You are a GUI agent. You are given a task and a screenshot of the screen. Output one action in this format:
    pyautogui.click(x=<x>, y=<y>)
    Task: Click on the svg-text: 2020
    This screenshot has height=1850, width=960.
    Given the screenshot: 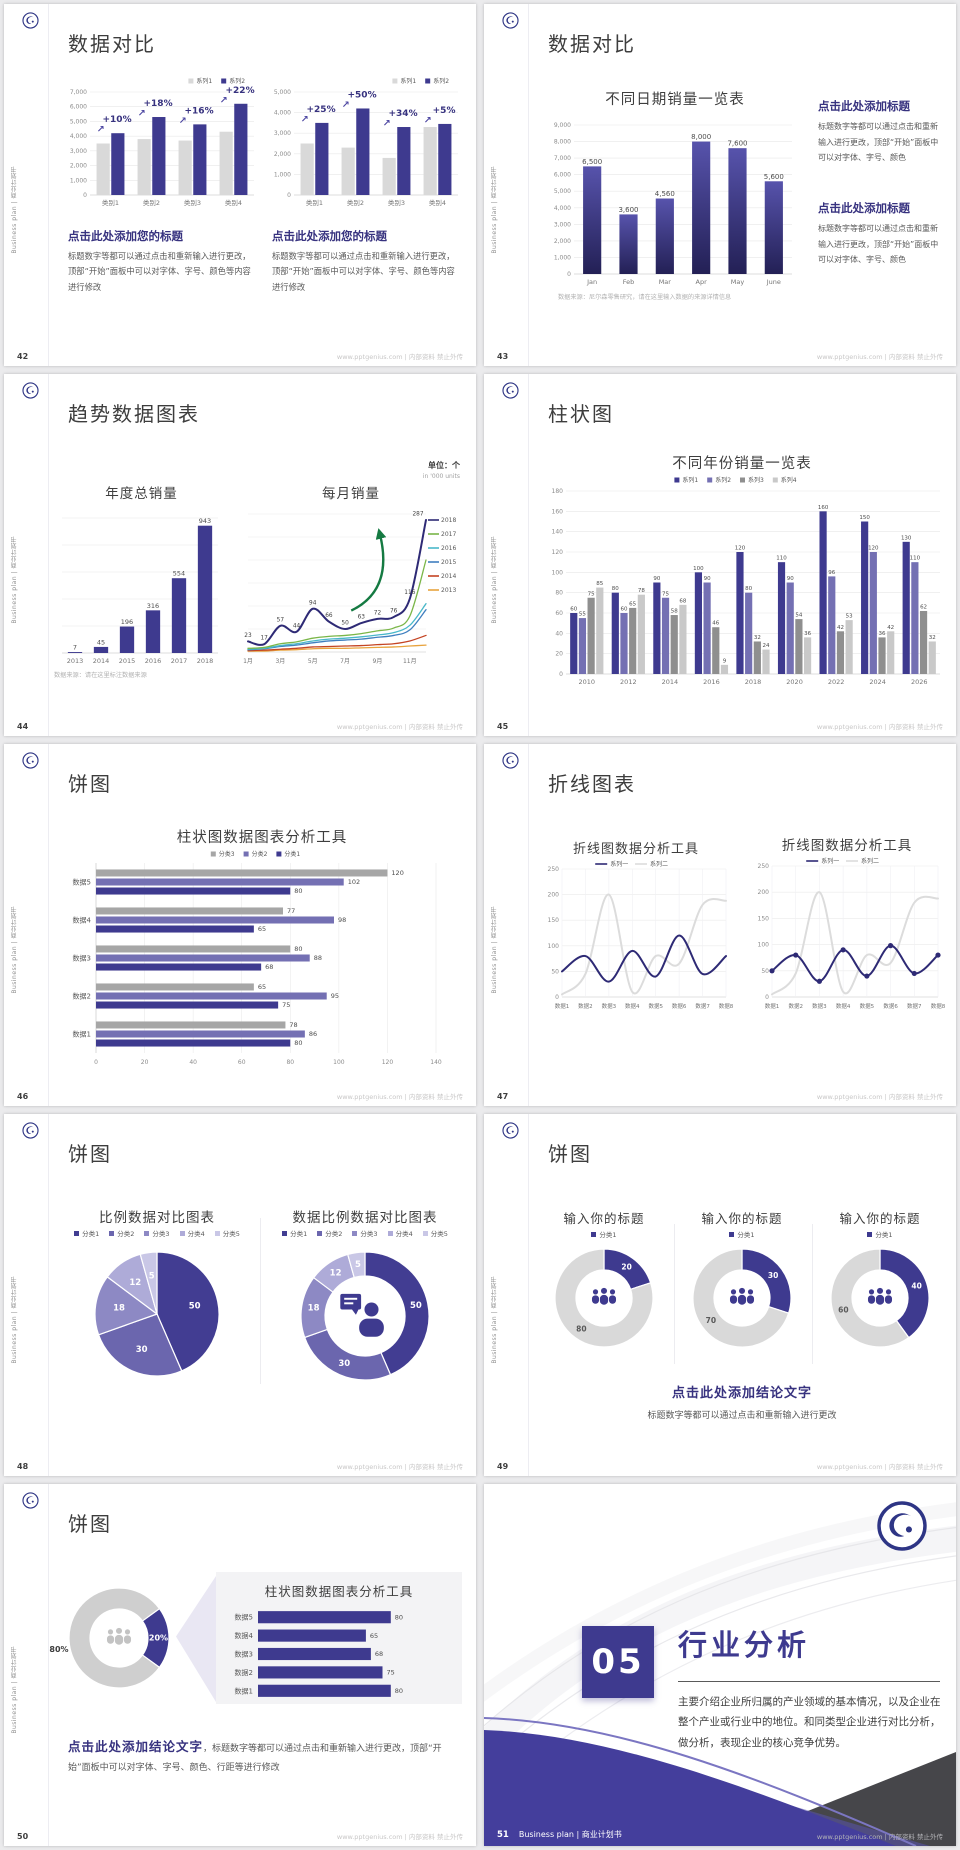 What is the action you would take?
    pyautogui.click(x=794, y=682)
    